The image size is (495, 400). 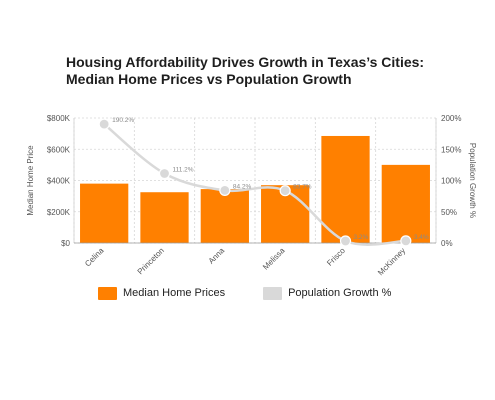 What do you see at coordinates (183, 170) in the screenshot?
I see `data-label-growth: 111.2%` at bounding box center [183, 170].